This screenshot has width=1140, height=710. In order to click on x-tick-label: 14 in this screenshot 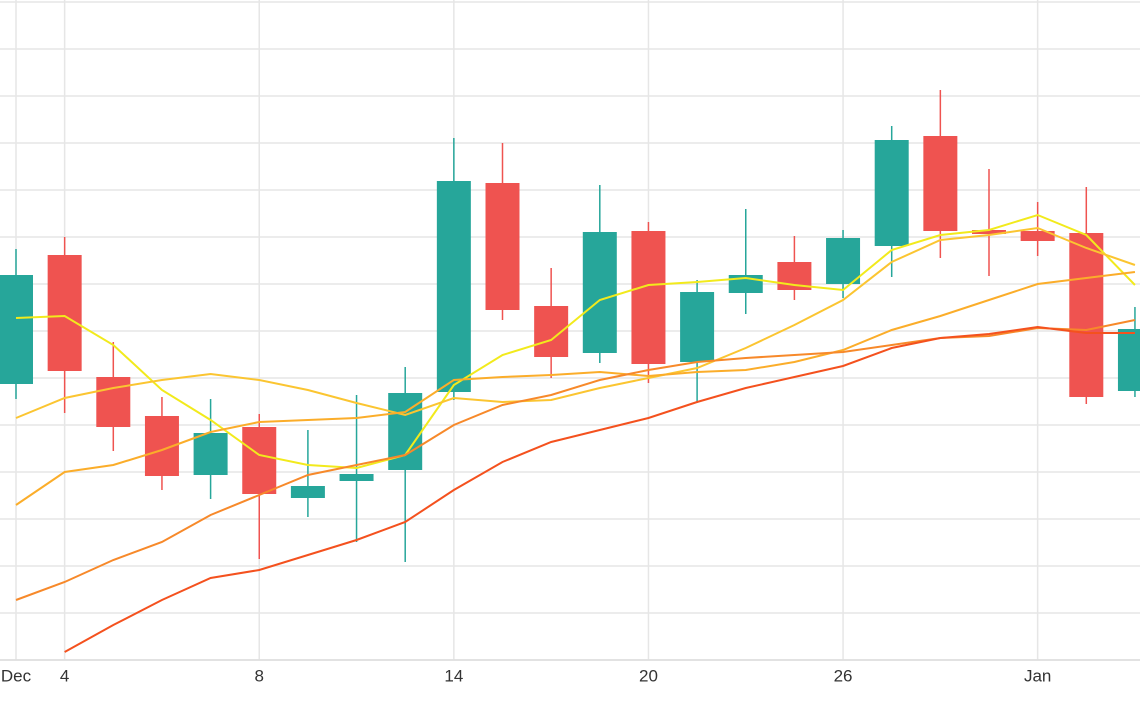, I will do `click(453, 675)`.